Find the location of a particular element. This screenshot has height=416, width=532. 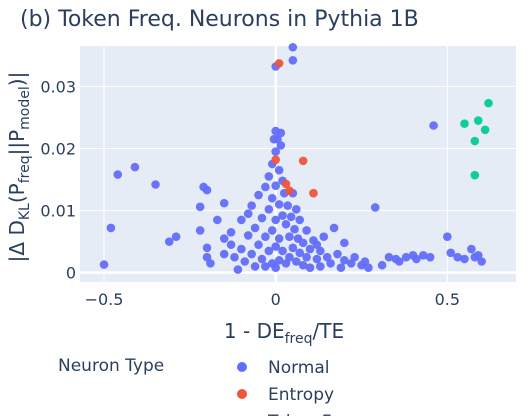

y-tick-labels: 0 0.01 0.02 0.03 is located at coordinates (58, 179).